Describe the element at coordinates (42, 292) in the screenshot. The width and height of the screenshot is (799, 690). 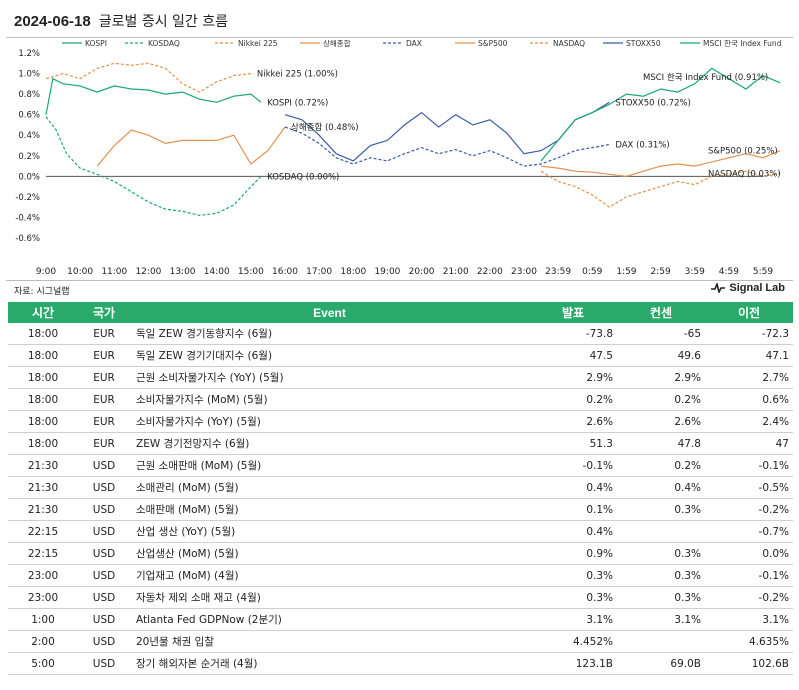
I see `source-note: 자료: 시그널랩` at that location.